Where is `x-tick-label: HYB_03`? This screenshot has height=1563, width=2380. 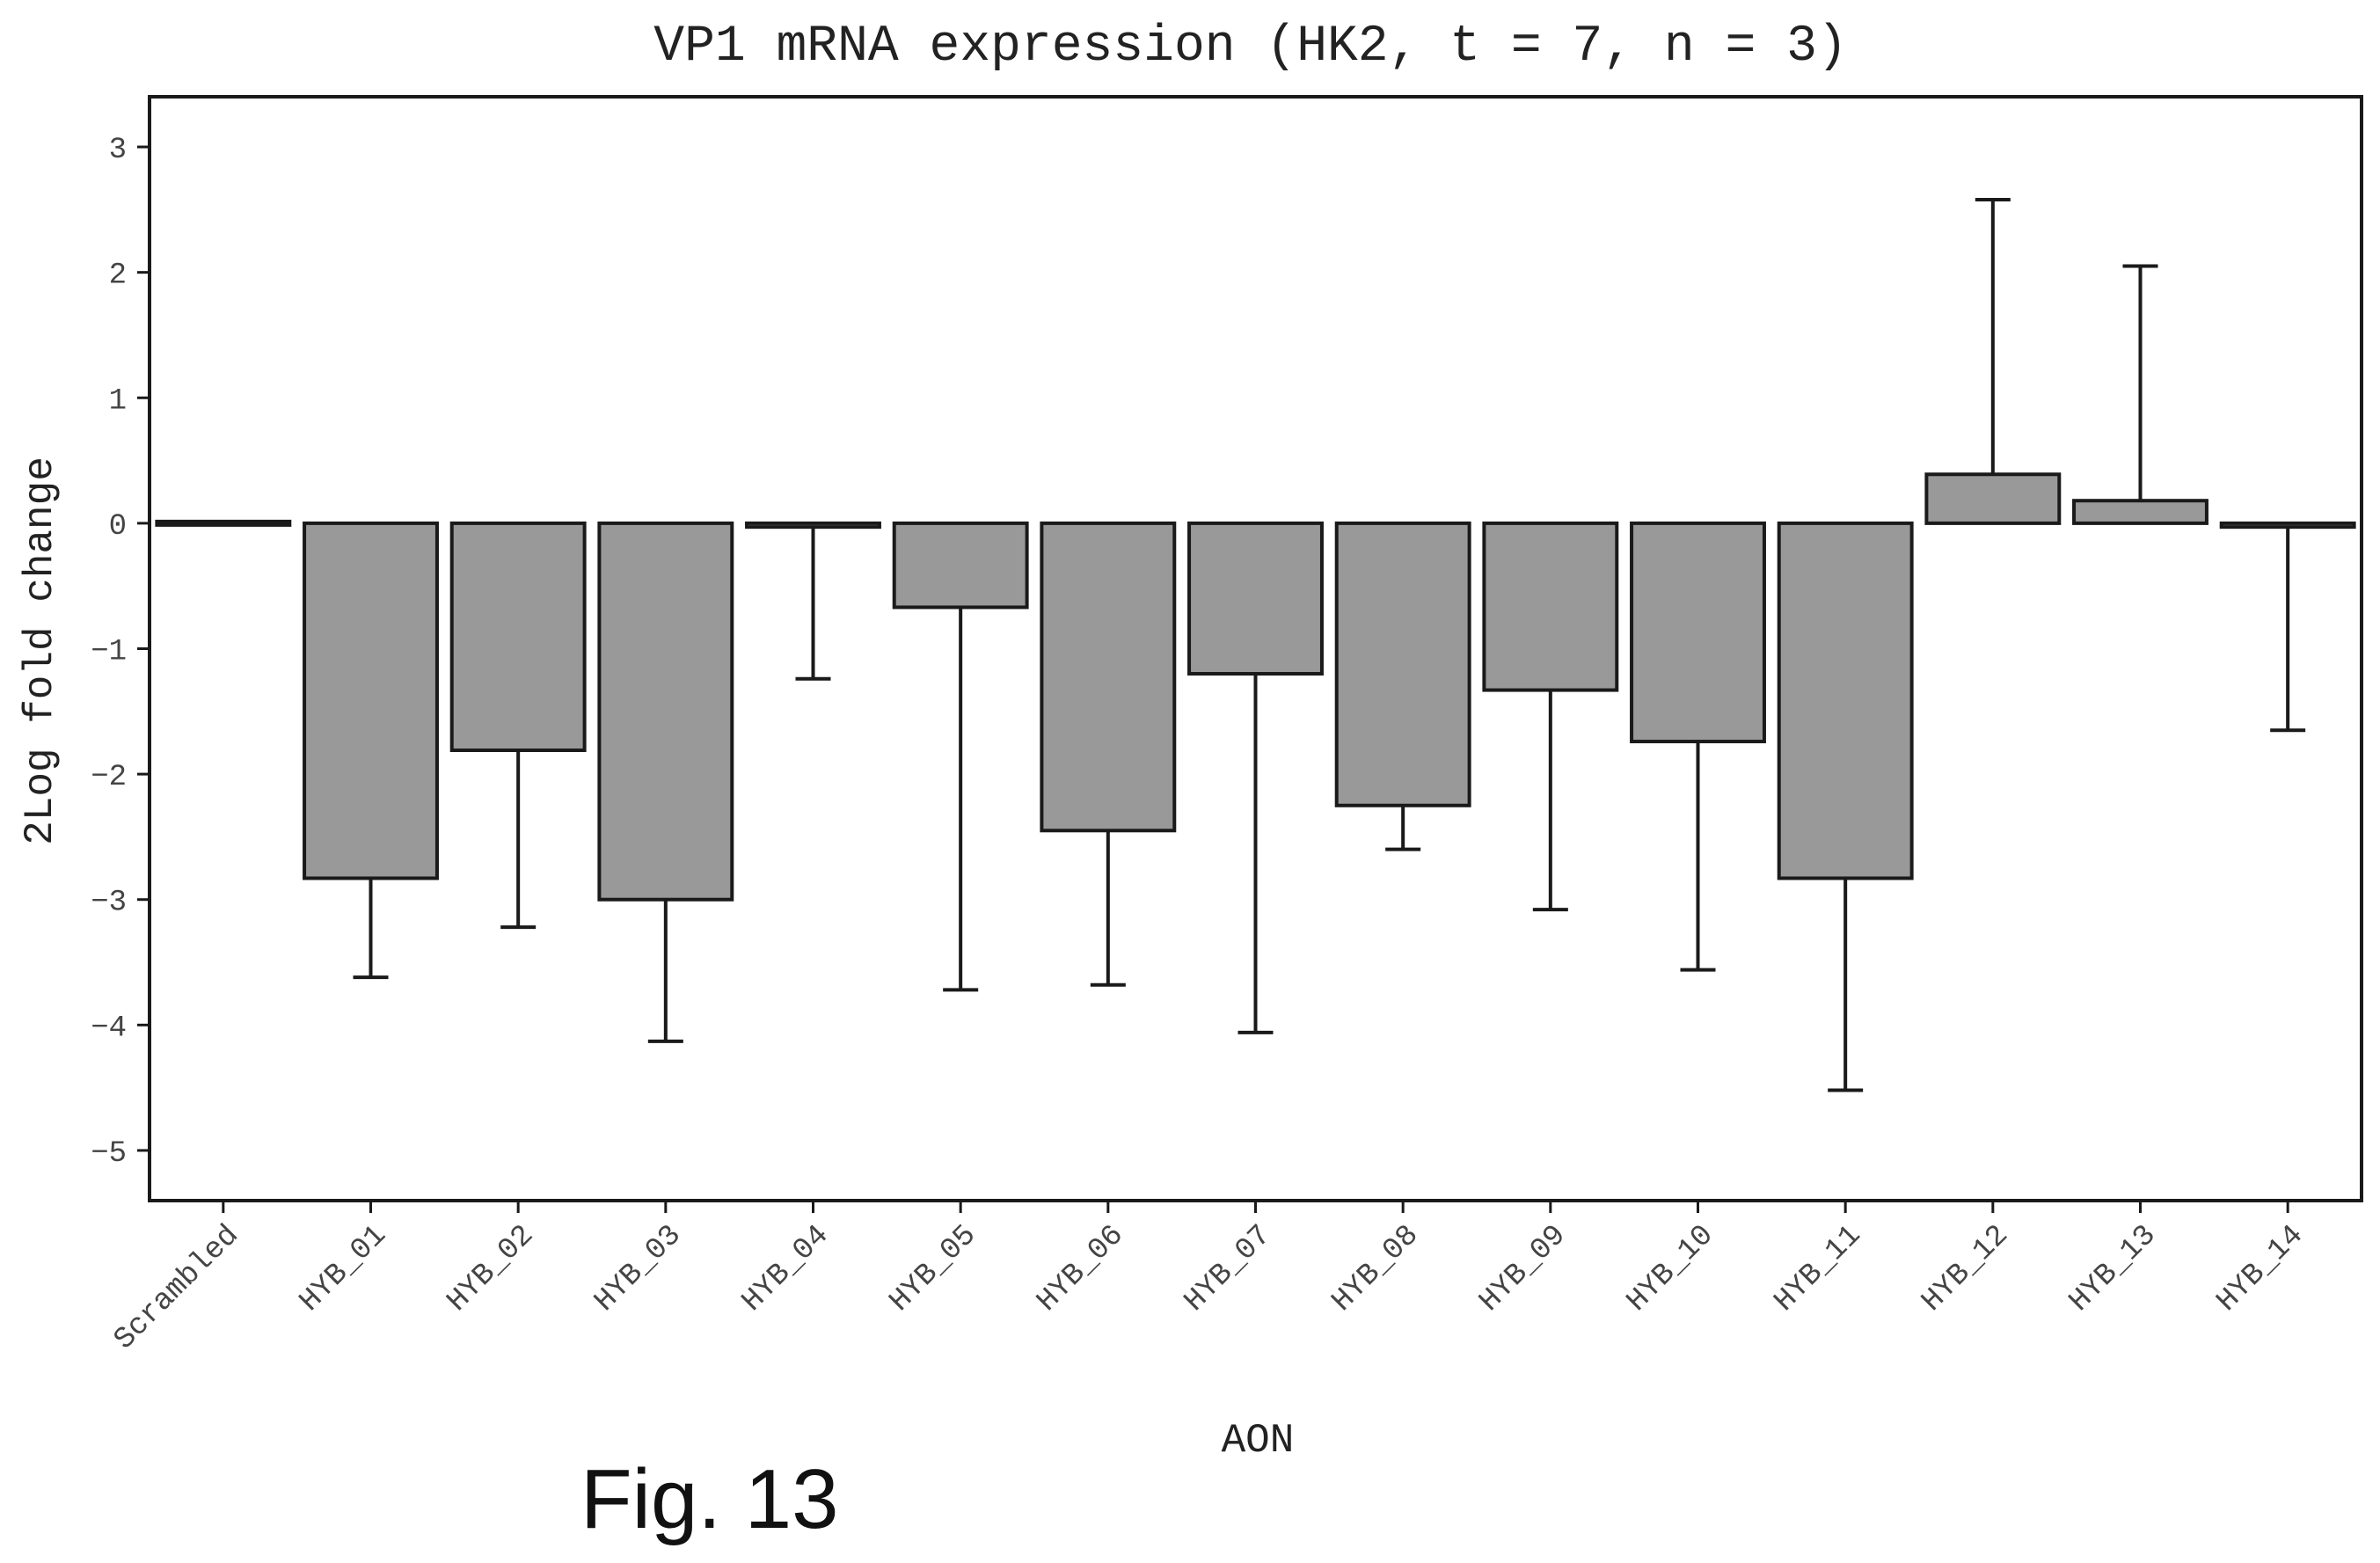
x-tick-label: HYB_03 is located at coordinates (638, 1268).